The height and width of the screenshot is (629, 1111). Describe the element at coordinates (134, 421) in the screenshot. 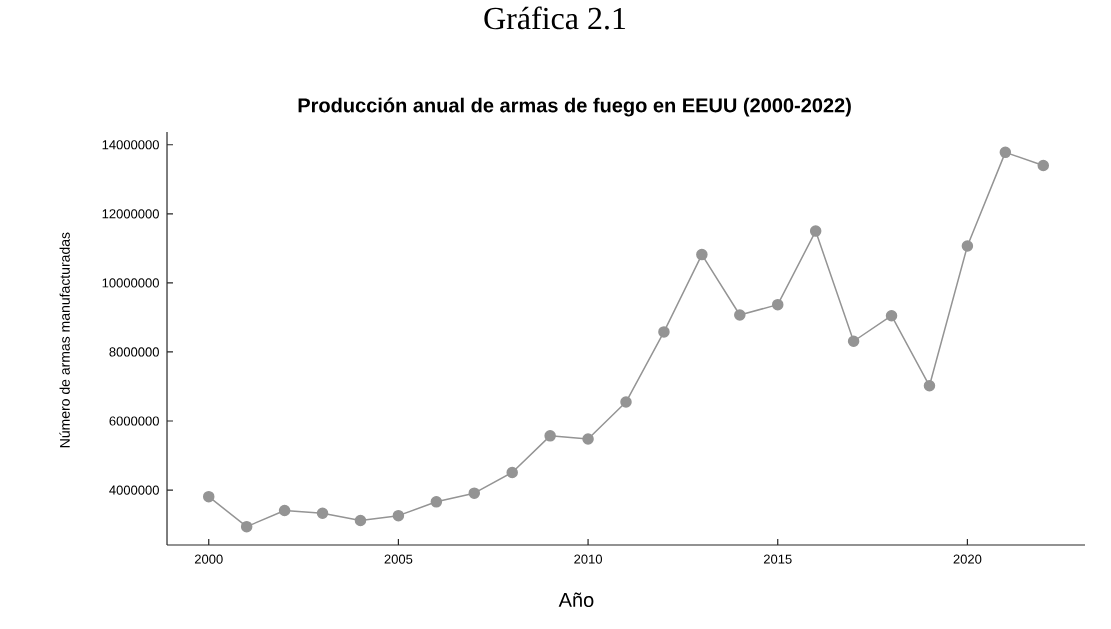

I see `y-tick-label: 6000000` at that location.